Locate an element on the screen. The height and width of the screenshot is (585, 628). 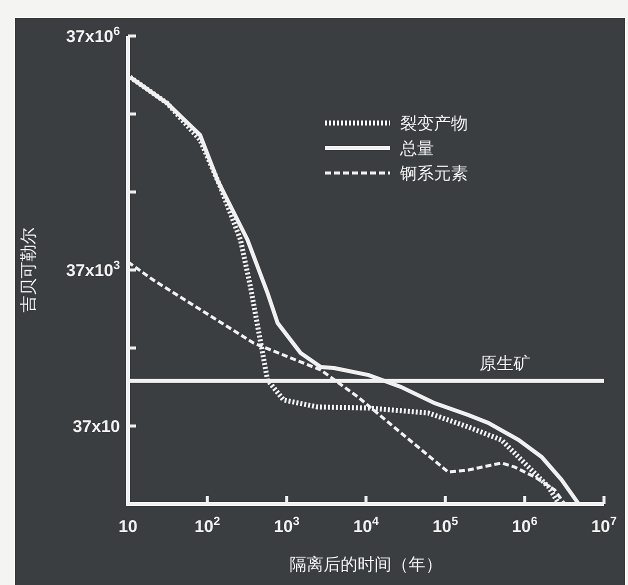
legend-label: 裂变产物 is located at coordinates (434, 123).